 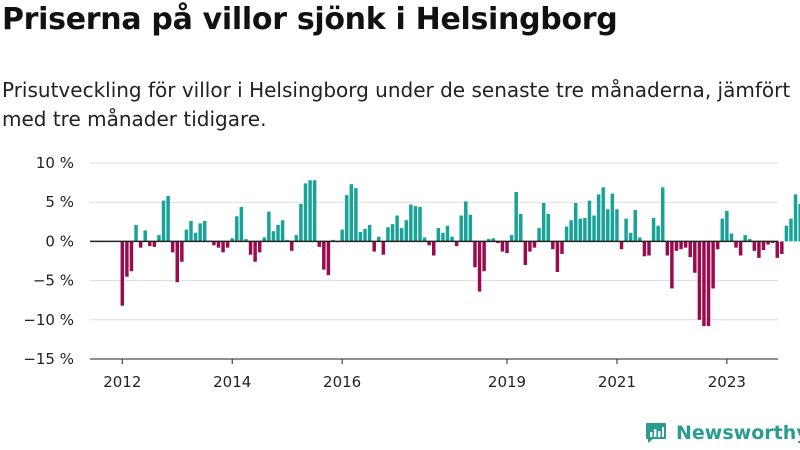 What do you see at coordinates (507, 382) in the screenshot?
I see `x-tick-label: 2019` at bounding box center [507, 382].